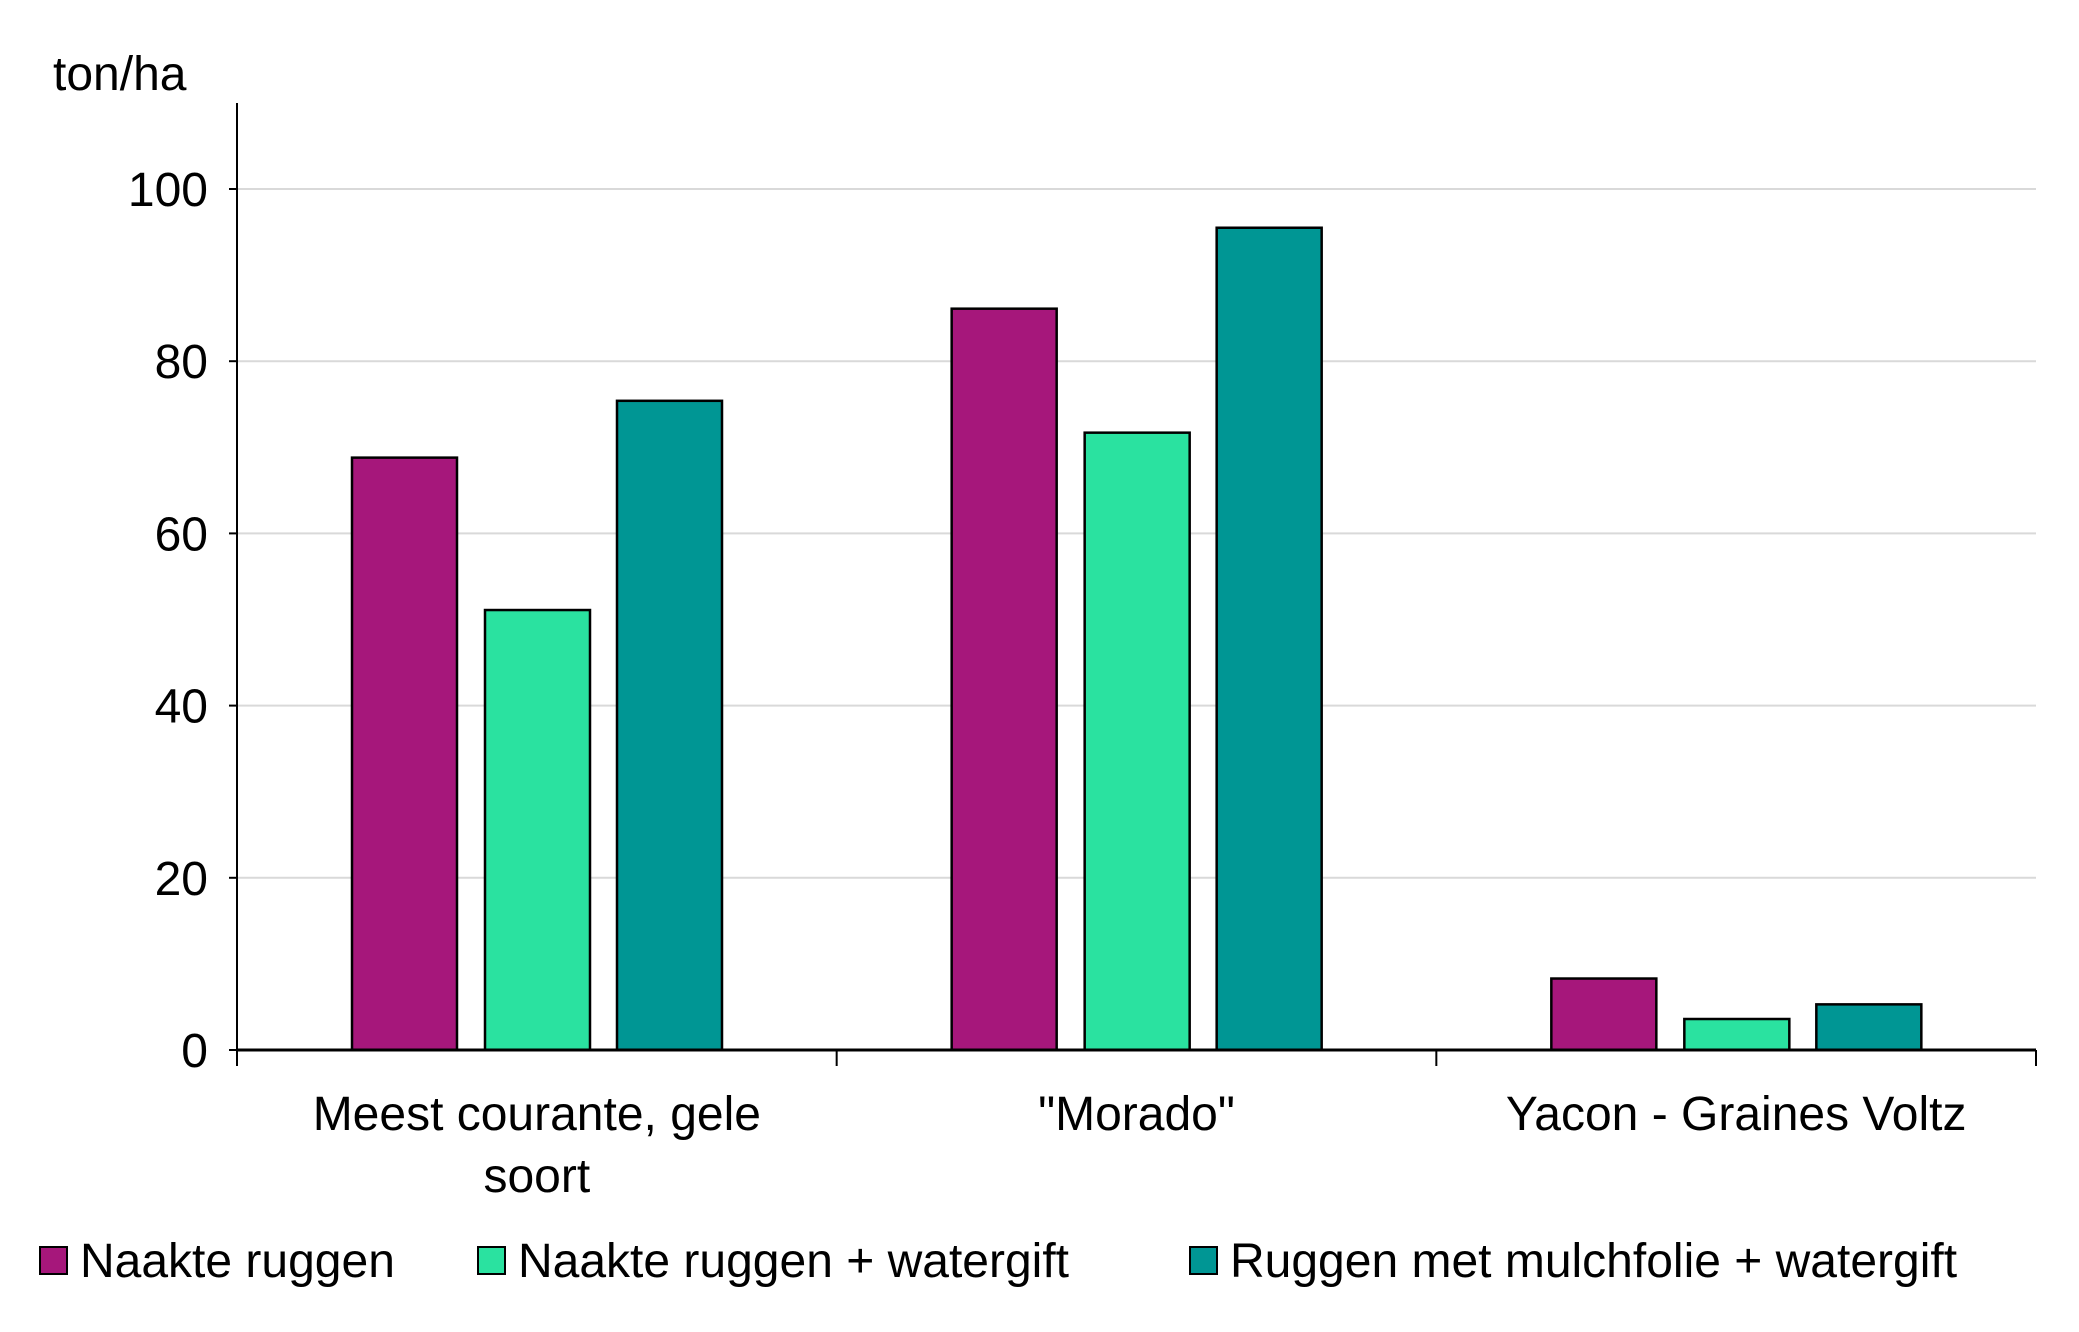  Describe the element at coordinates (536, 1176) in the screenshot. I see `x-tick-label: soort` at that location.